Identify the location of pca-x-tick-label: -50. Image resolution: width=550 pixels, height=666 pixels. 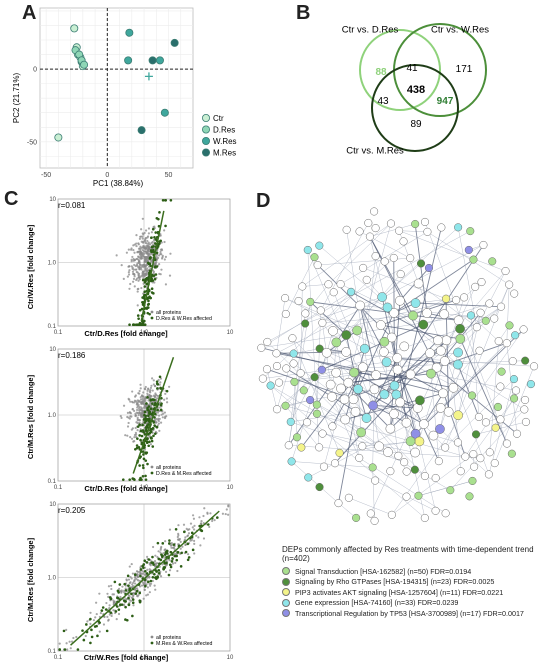
(46, 175).